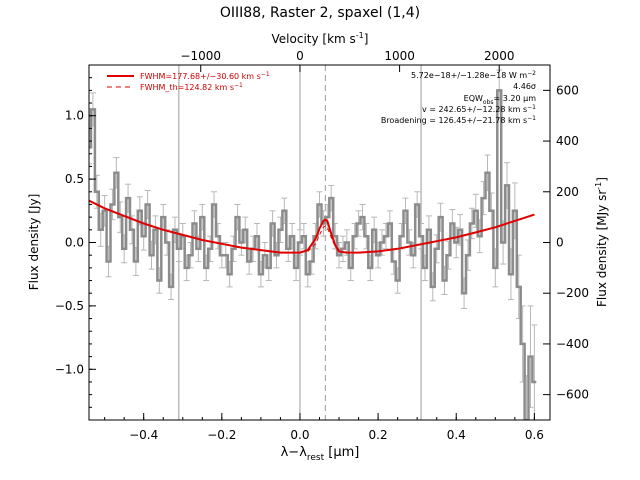  What do you see at coordinates (238, 85) in the screenshot?
I see `legend-entry-fwhm-th-sup: −1` at bounding box center [238, 85].